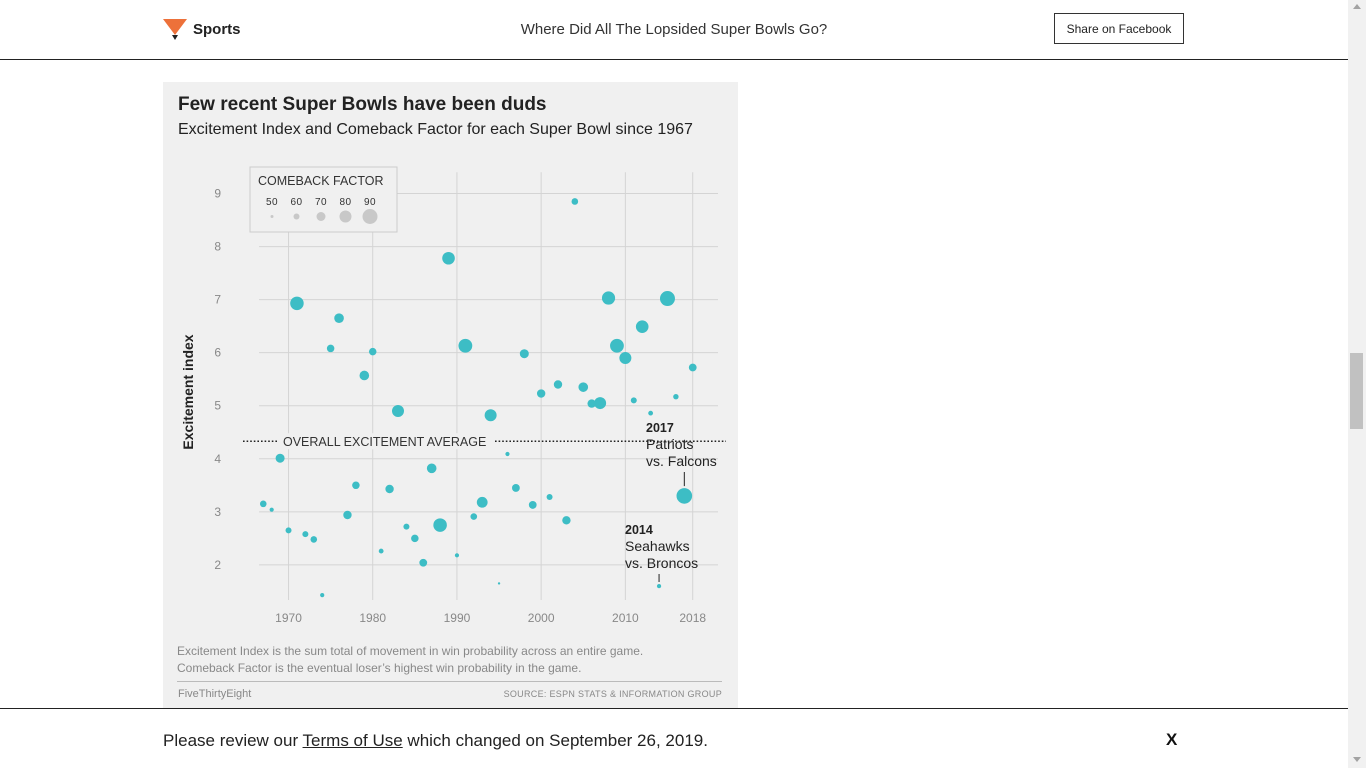 This screenshot has width=1366, height=769. I want to click on x-tick-label: 1980, so click(372, 618).